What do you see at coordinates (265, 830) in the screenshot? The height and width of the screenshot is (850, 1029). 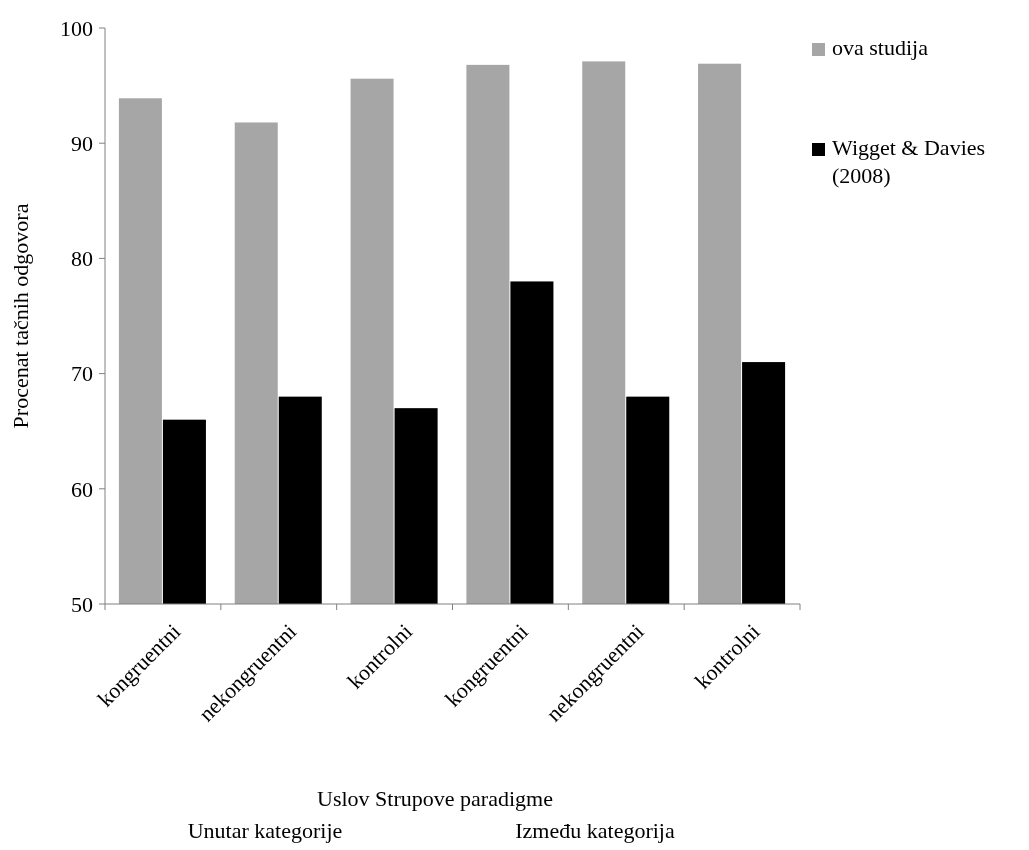 I see `text: Unutar kategorije` at bounding box center [265, 830].